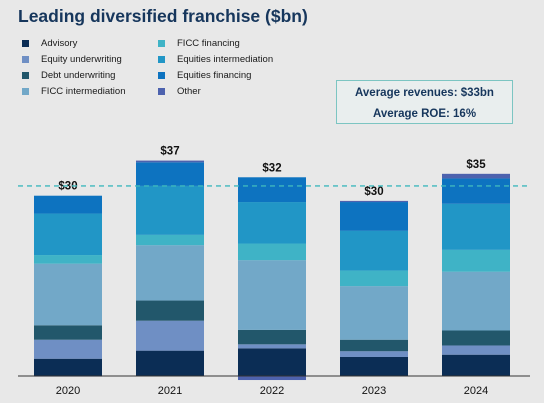 The height and width of the screenshot is (403, 544). Describe the element at coordinates (170, 240) in the screenshot. I see `bar-segment-ficc-financing-2021` at that location.